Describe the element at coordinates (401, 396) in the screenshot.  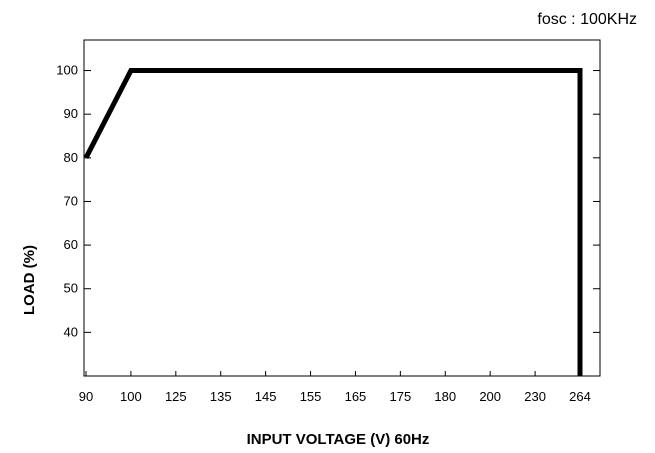
I see `x-tick-label: 175` at that location.